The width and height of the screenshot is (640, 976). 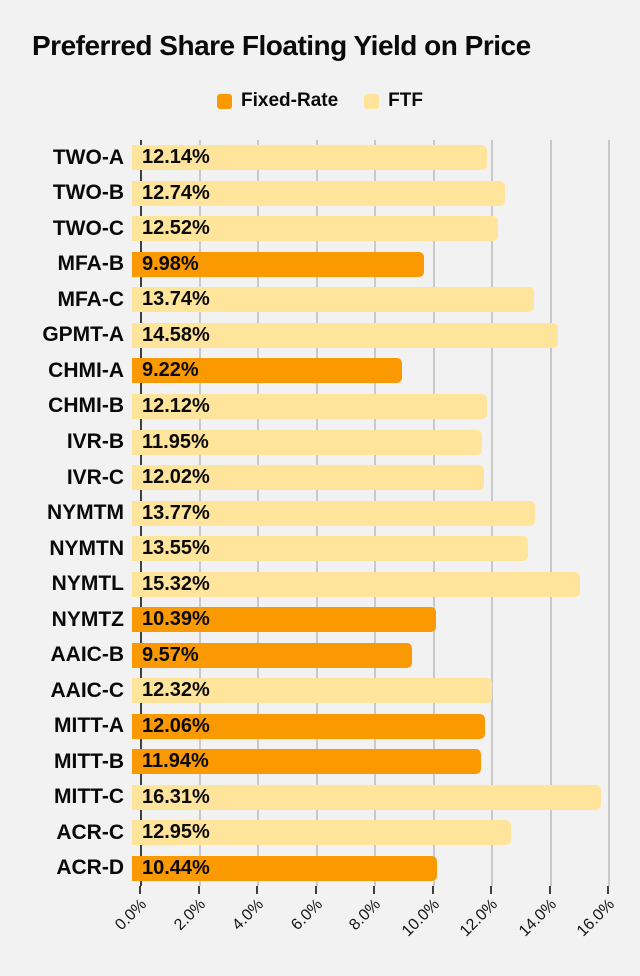 I want to click on x-axis-tick-label: 8.0%, so click(x=365, y=915).